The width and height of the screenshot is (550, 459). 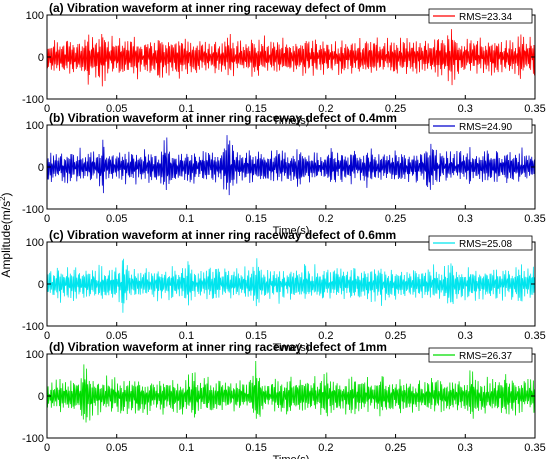 I want to click on y-axis-label-main: Amplitude(m/s, so click(x=6, y=239).